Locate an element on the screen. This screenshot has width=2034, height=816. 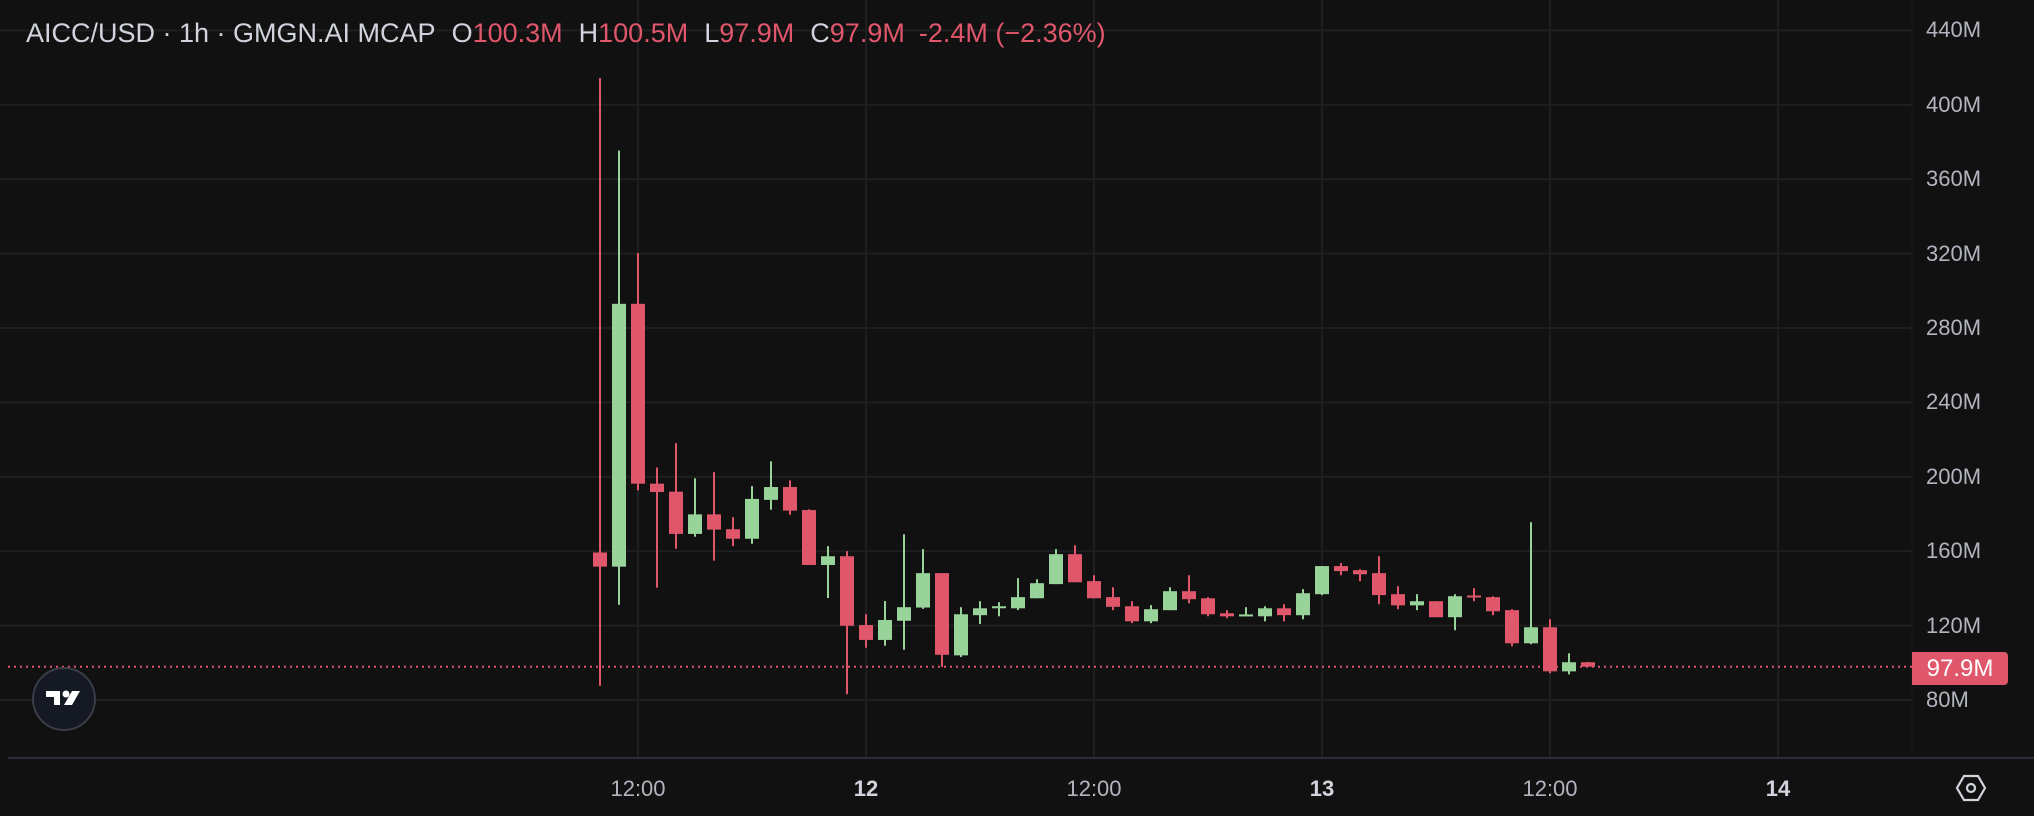
price-axis-label: 160M is located at coordinates (1954, 551).